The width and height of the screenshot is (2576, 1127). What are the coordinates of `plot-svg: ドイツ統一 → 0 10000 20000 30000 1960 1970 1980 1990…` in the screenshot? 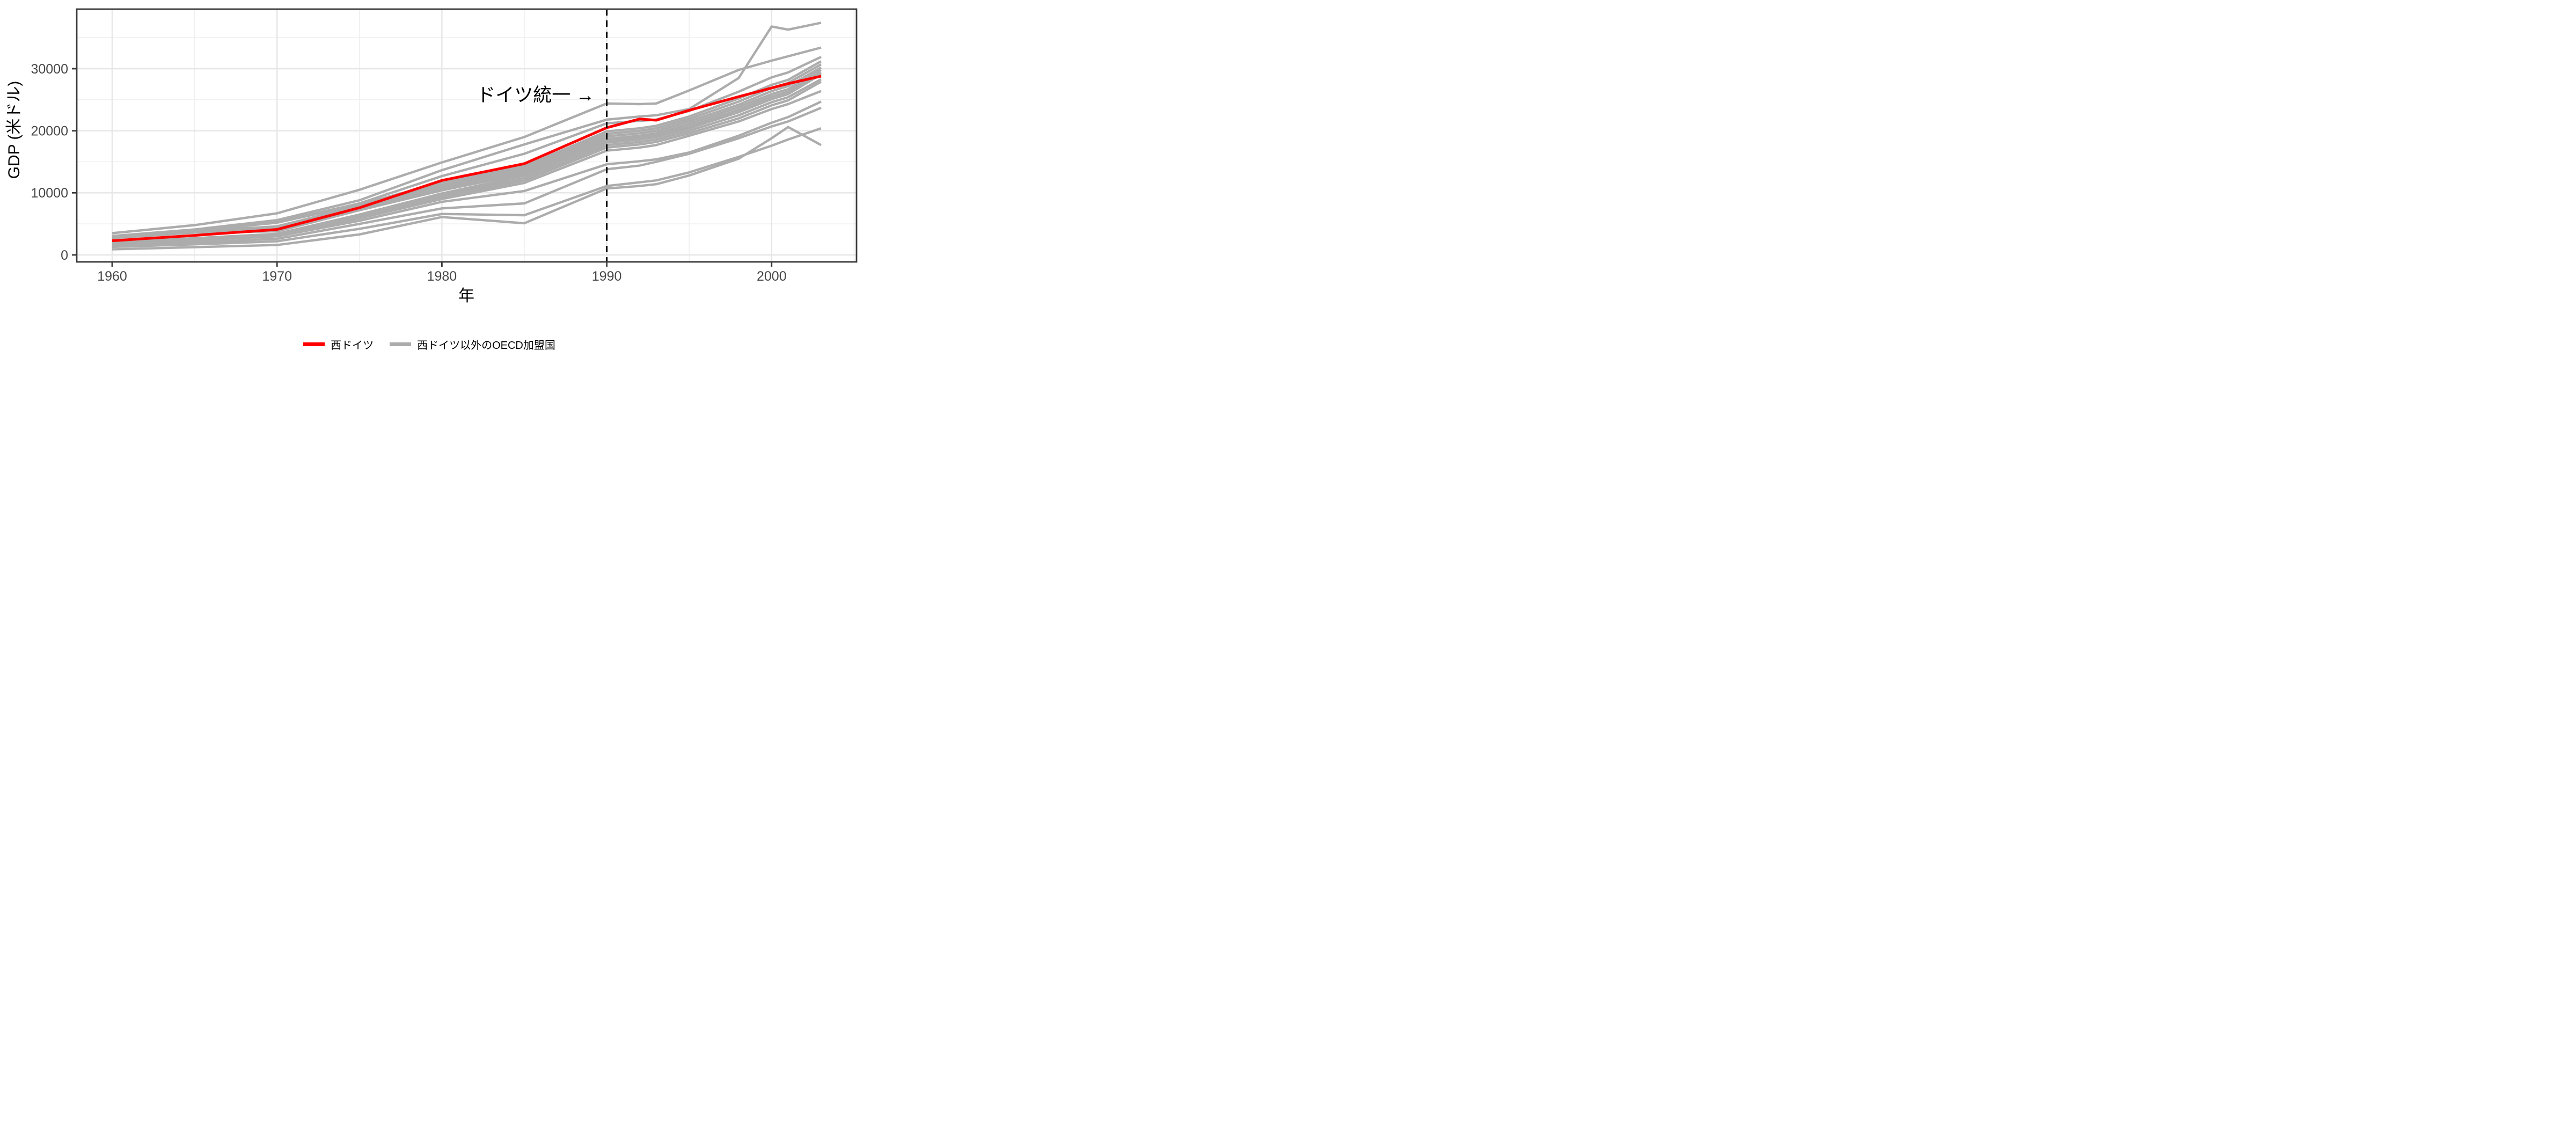 It's located at (431, 156).